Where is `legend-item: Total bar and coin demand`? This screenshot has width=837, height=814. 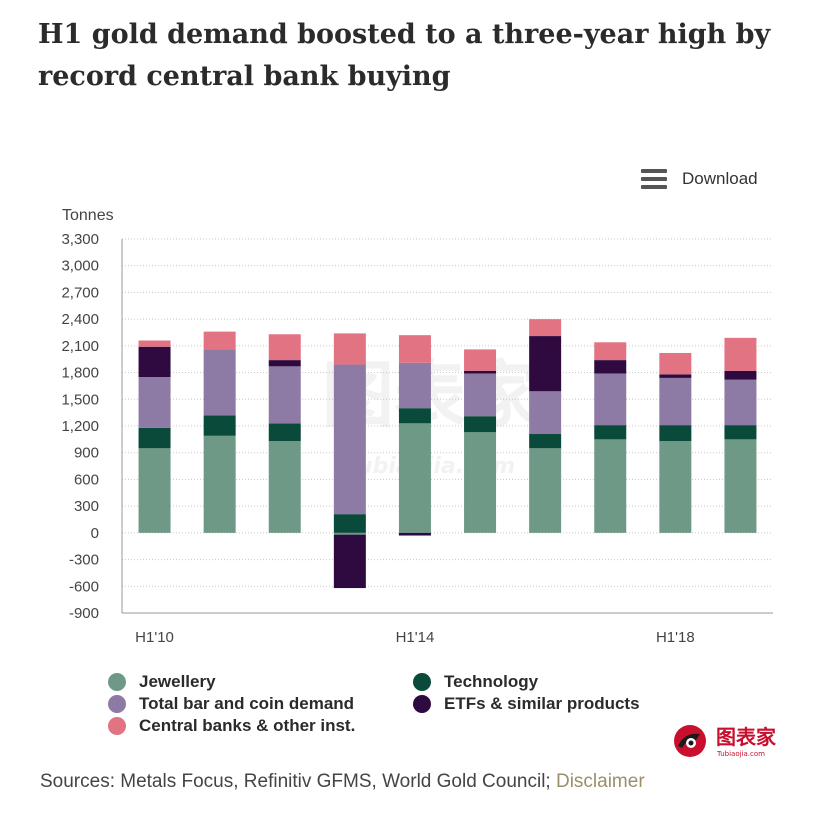
legend-item: Total bar and coin demand is located at coordinates (231, 704).